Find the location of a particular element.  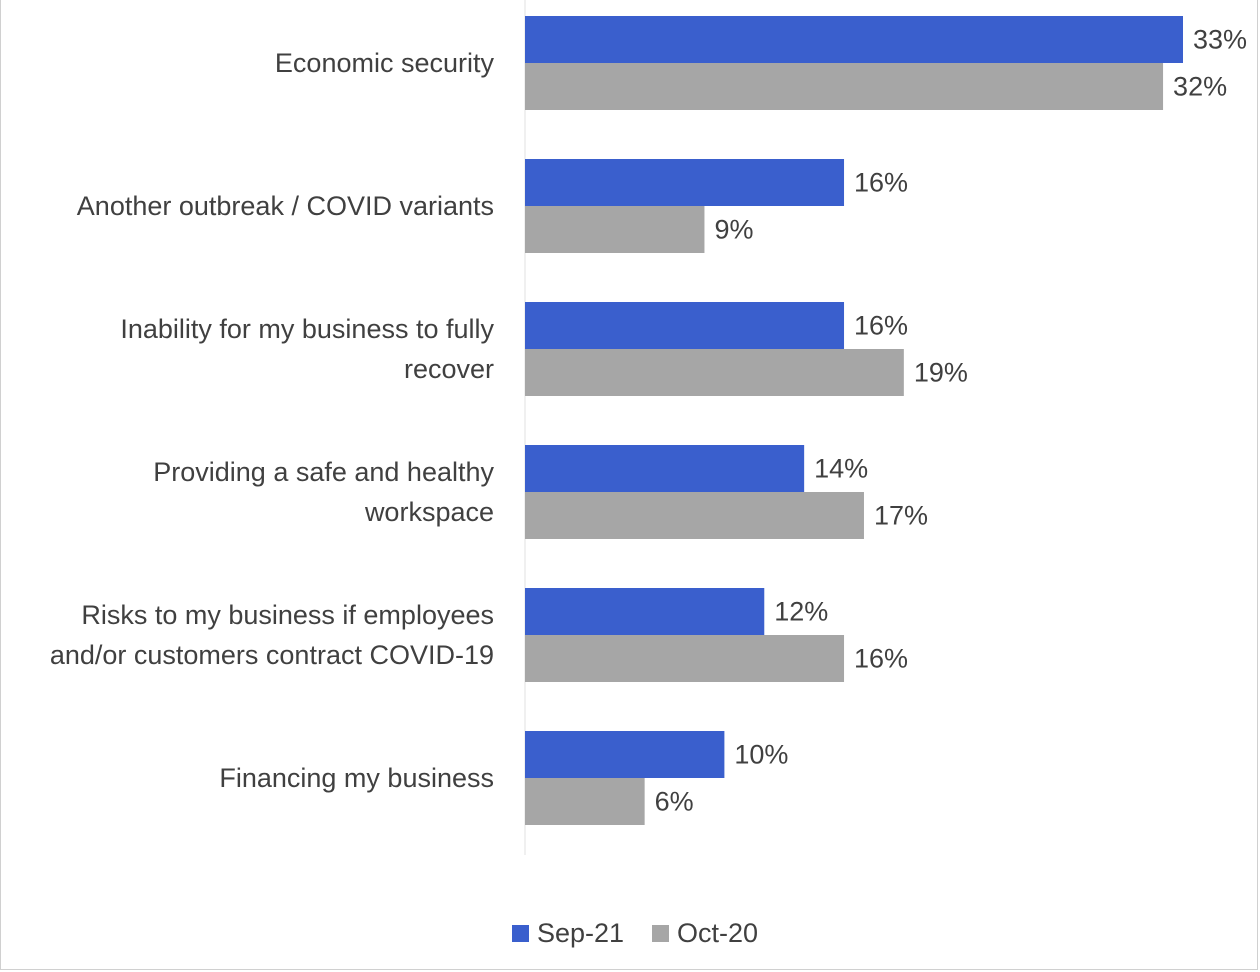

category-label-line: workspace is located at coordinates (429, 512).